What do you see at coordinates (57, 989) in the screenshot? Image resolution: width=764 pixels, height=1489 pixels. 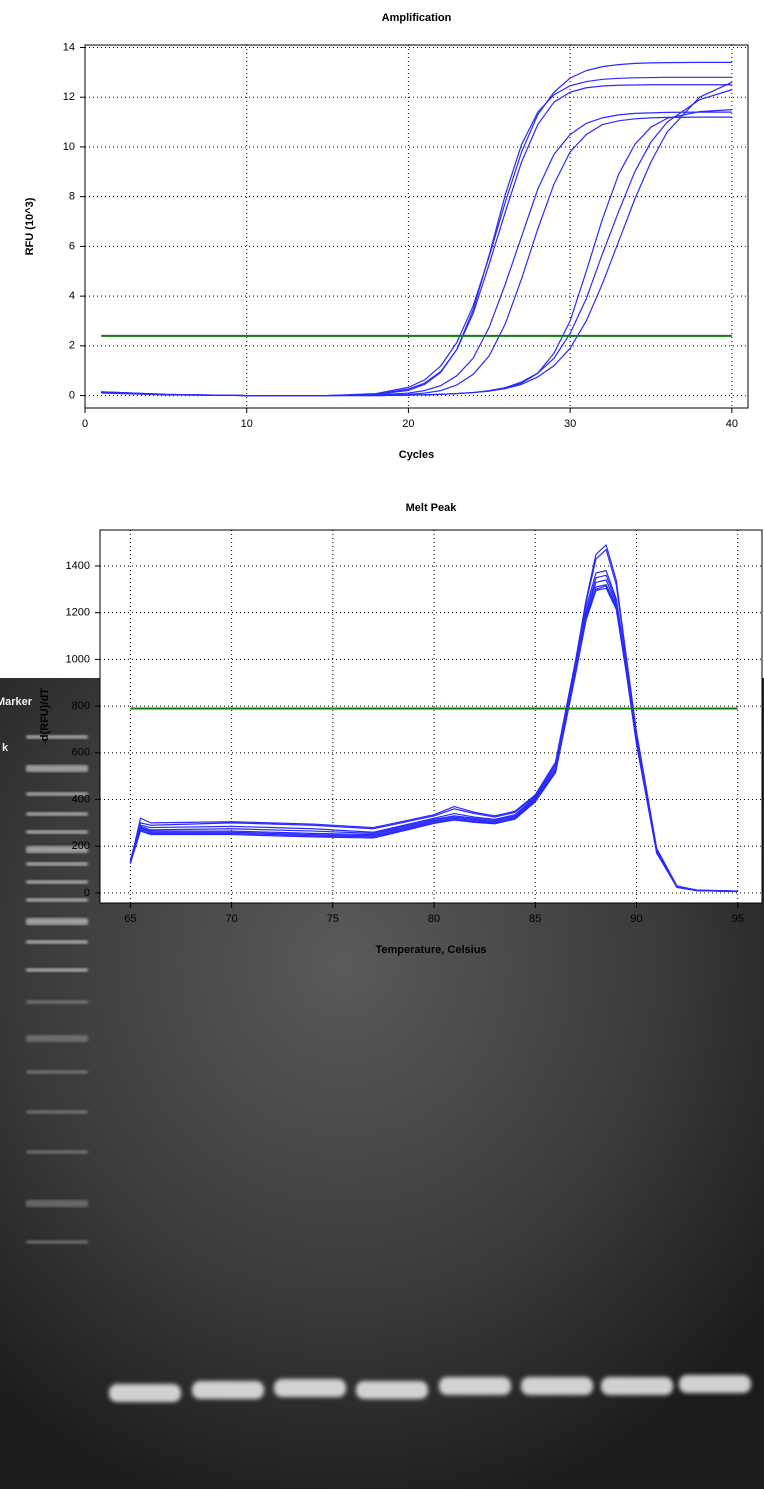 I see `ladder` at bounding box center [57, 989].